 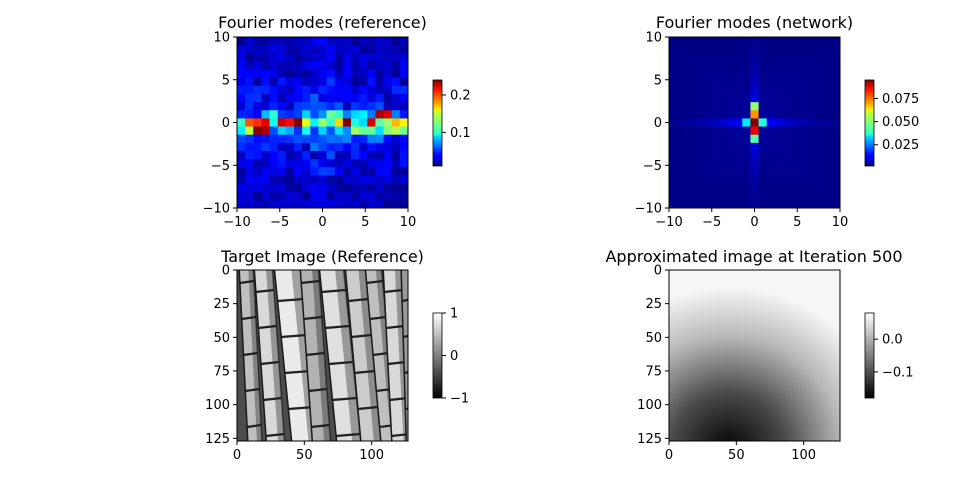 I want to click on colorbar-tick-label: 1, so click(x=454, y=314).